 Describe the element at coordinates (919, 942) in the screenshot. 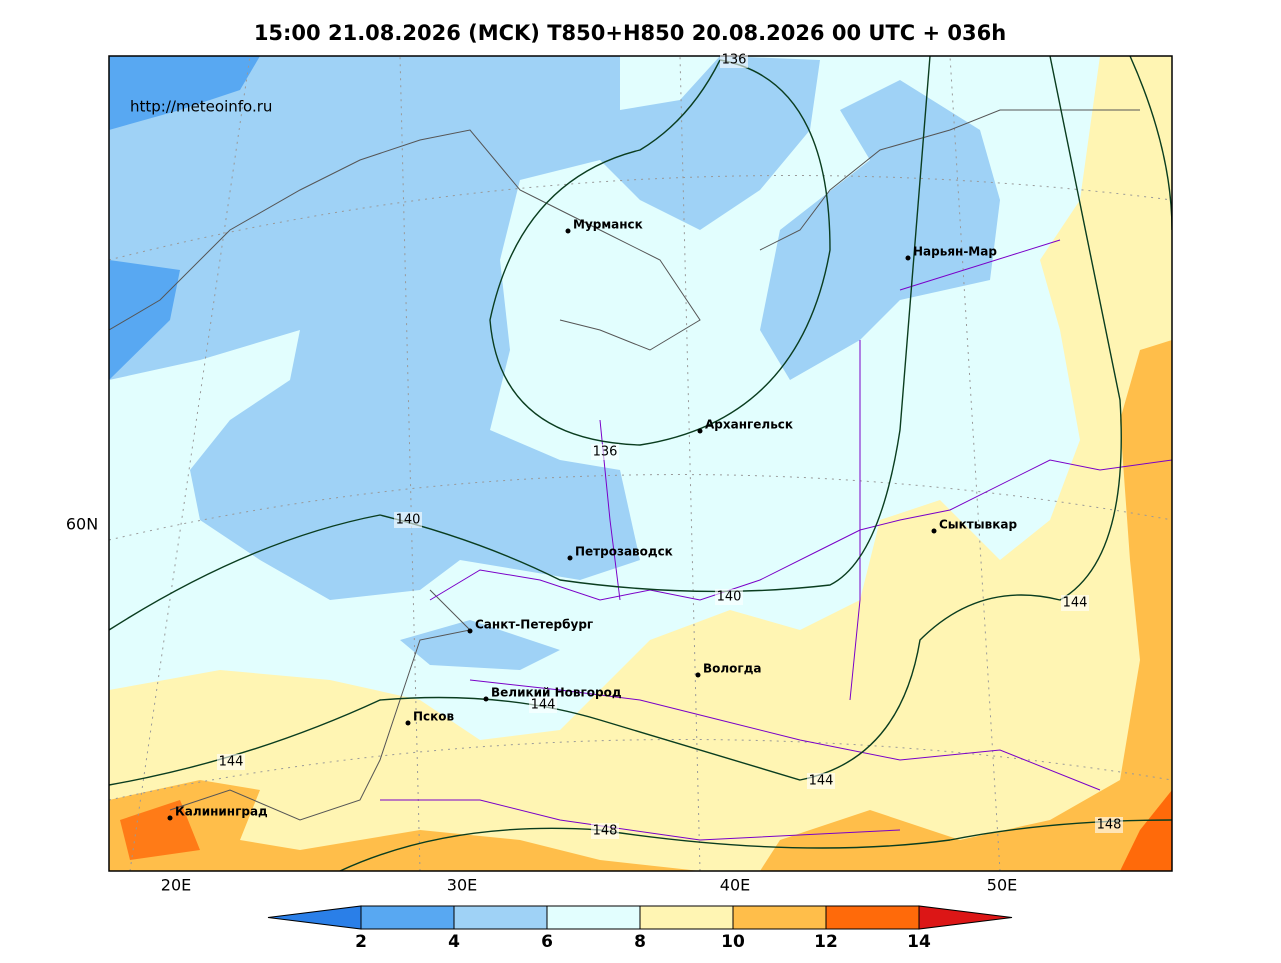

I see `colorbar-tick-label: 14` at that location.